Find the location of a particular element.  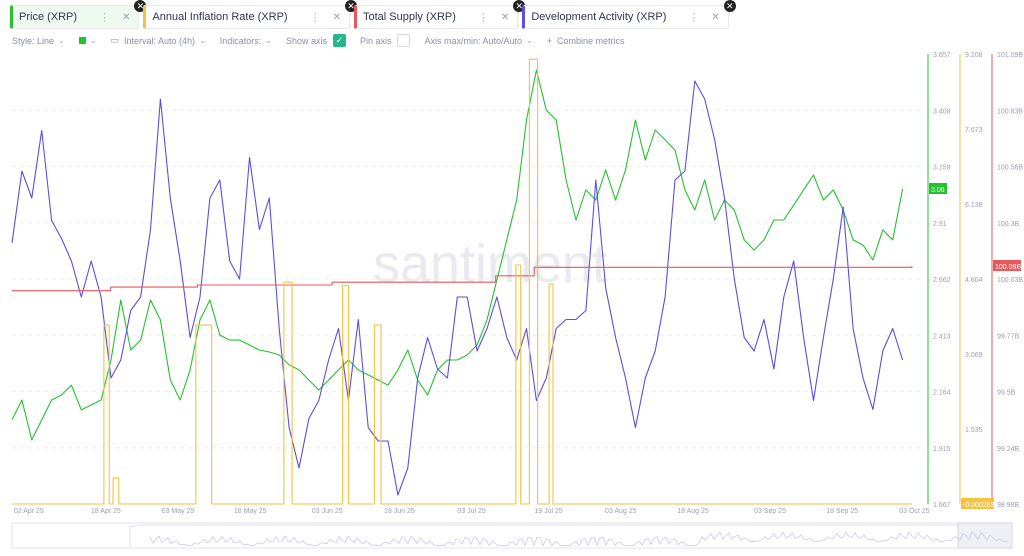

supply-current-badge is located at coordinates (1007, 265).